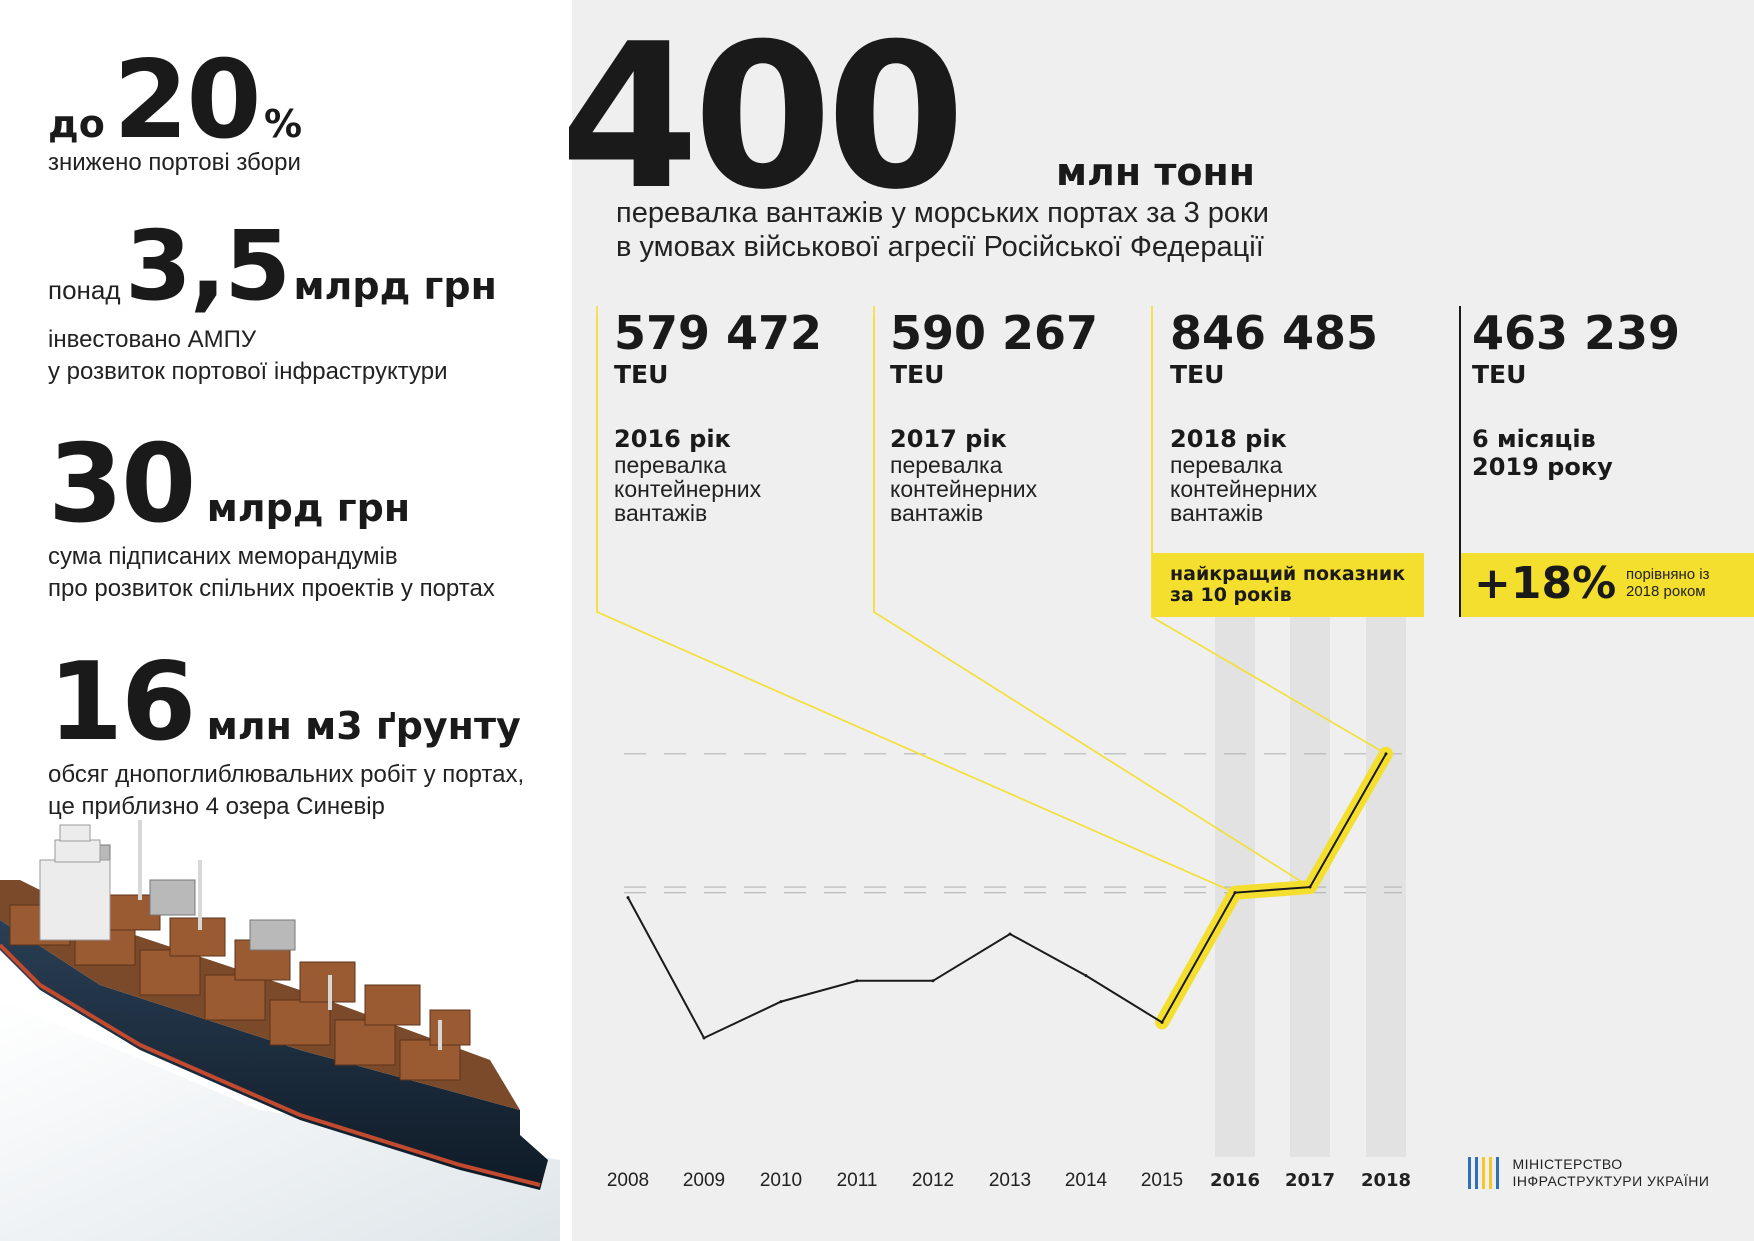 This screenshot has height=1241, width=1754. Describe the element at coordinates (76, 124) in the screenshot. I see `stat-prefix: до` at that location.